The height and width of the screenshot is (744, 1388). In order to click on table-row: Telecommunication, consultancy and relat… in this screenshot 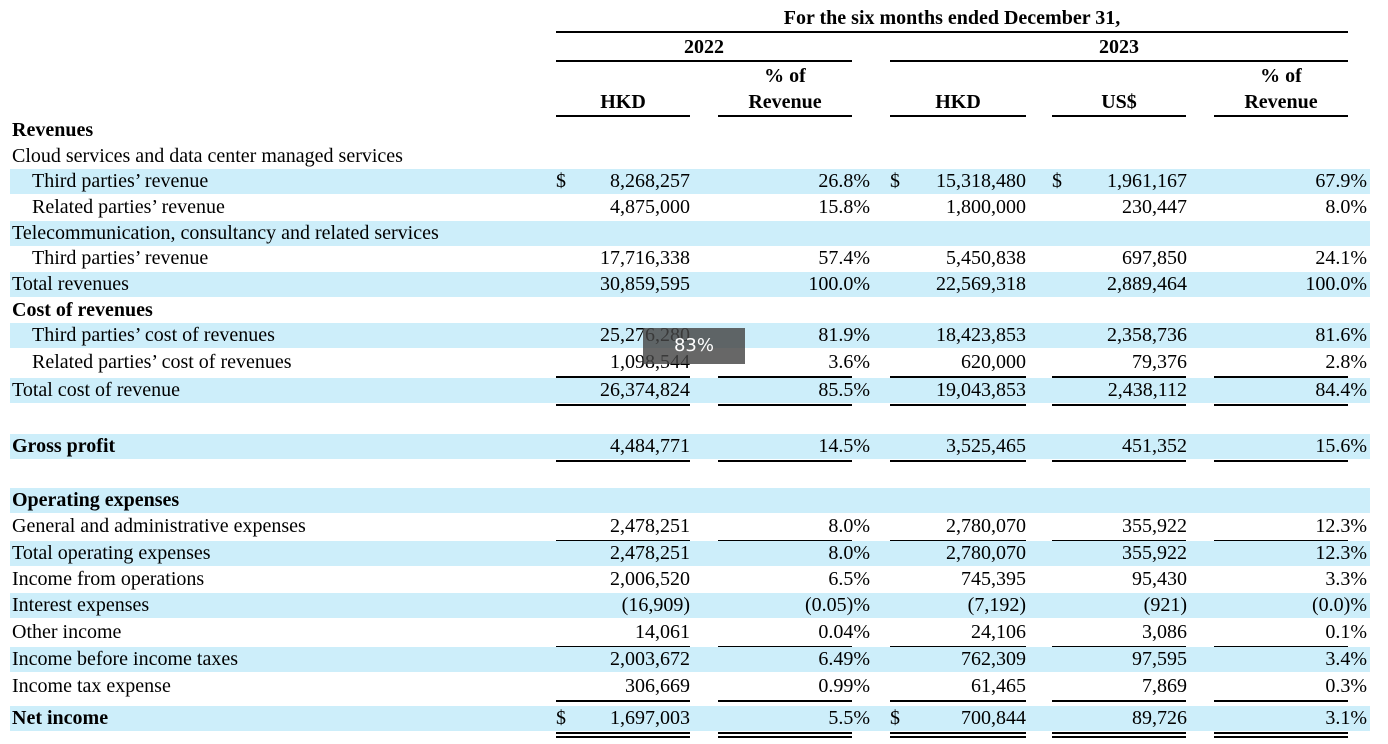, I will do `click(690, 233)`.